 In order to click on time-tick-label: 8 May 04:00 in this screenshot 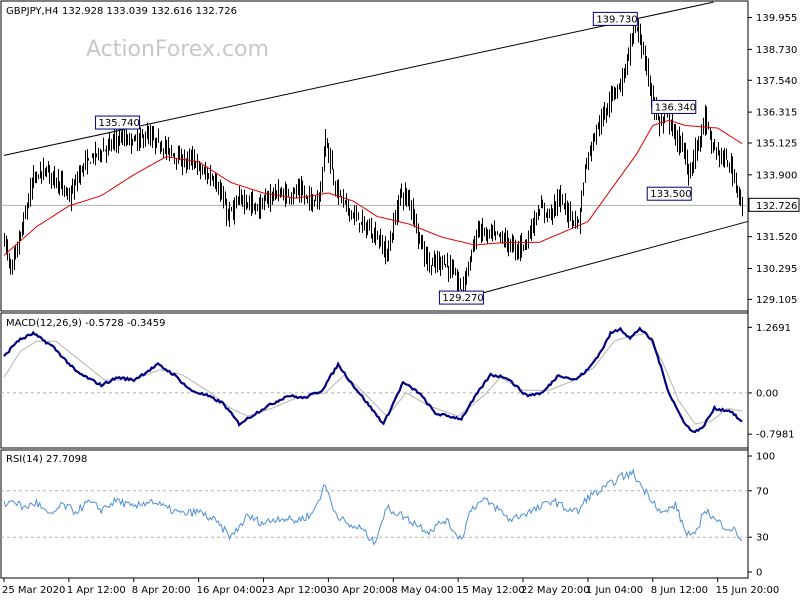, I will do `click(422, 590)`.